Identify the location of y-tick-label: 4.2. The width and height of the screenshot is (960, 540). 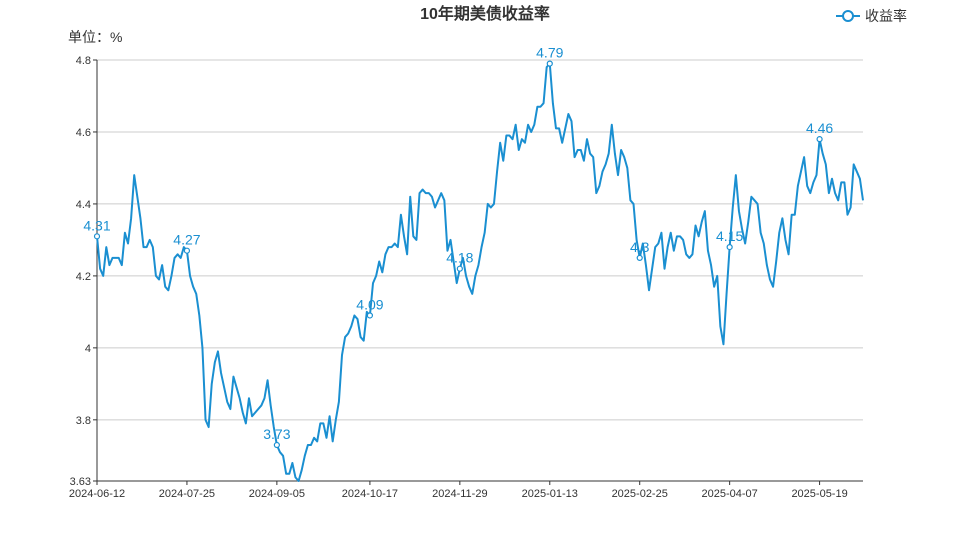
(83, 277).